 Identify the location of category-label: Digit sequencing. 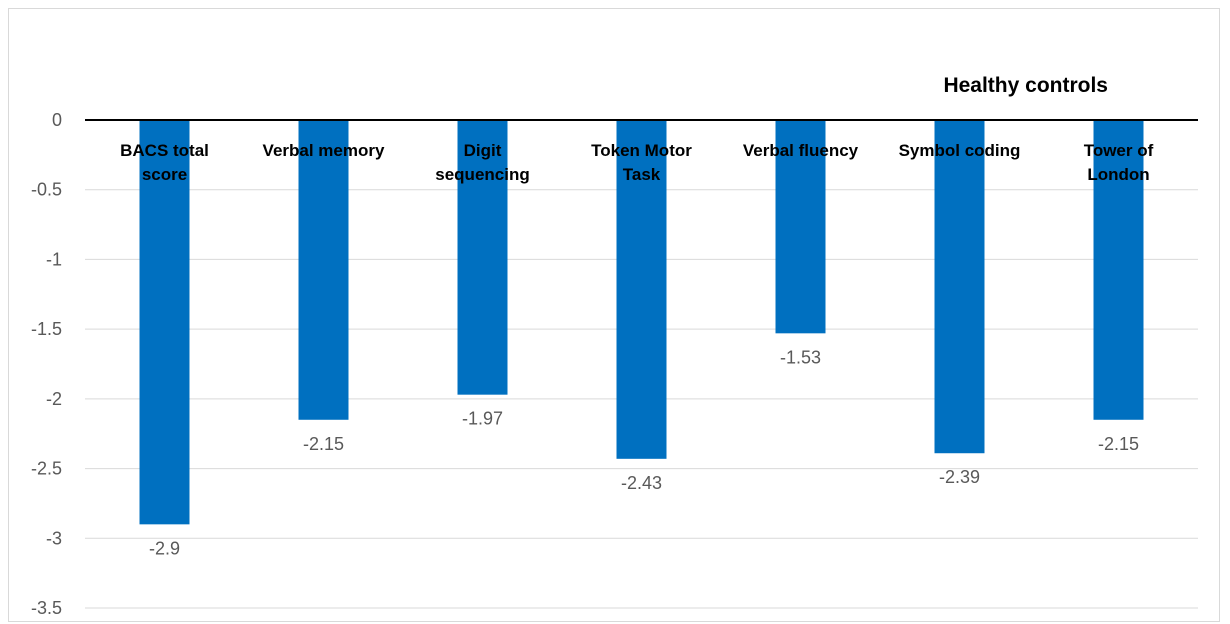
(482, 162).